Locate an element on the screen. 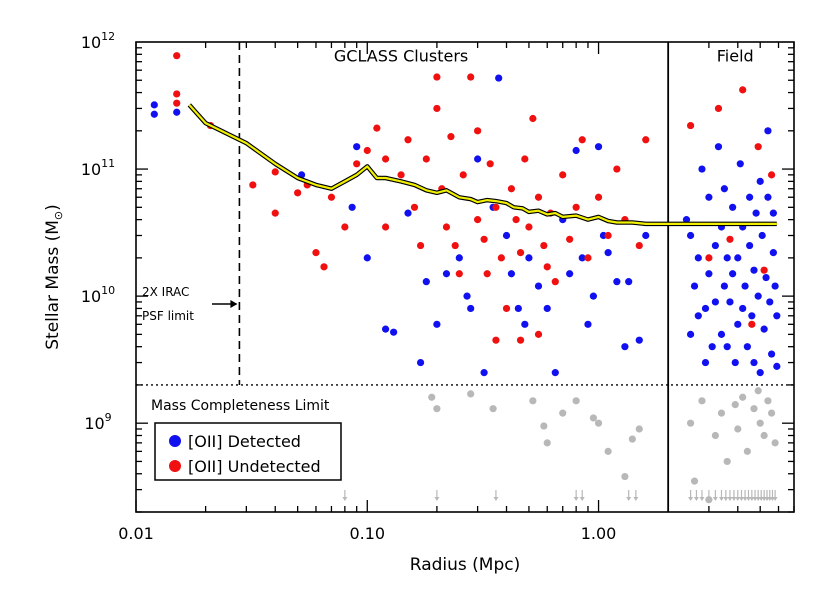 The image size is (830, 593). region-label-clusters: GCLASS Clusters is located at coordinates (401, 56).